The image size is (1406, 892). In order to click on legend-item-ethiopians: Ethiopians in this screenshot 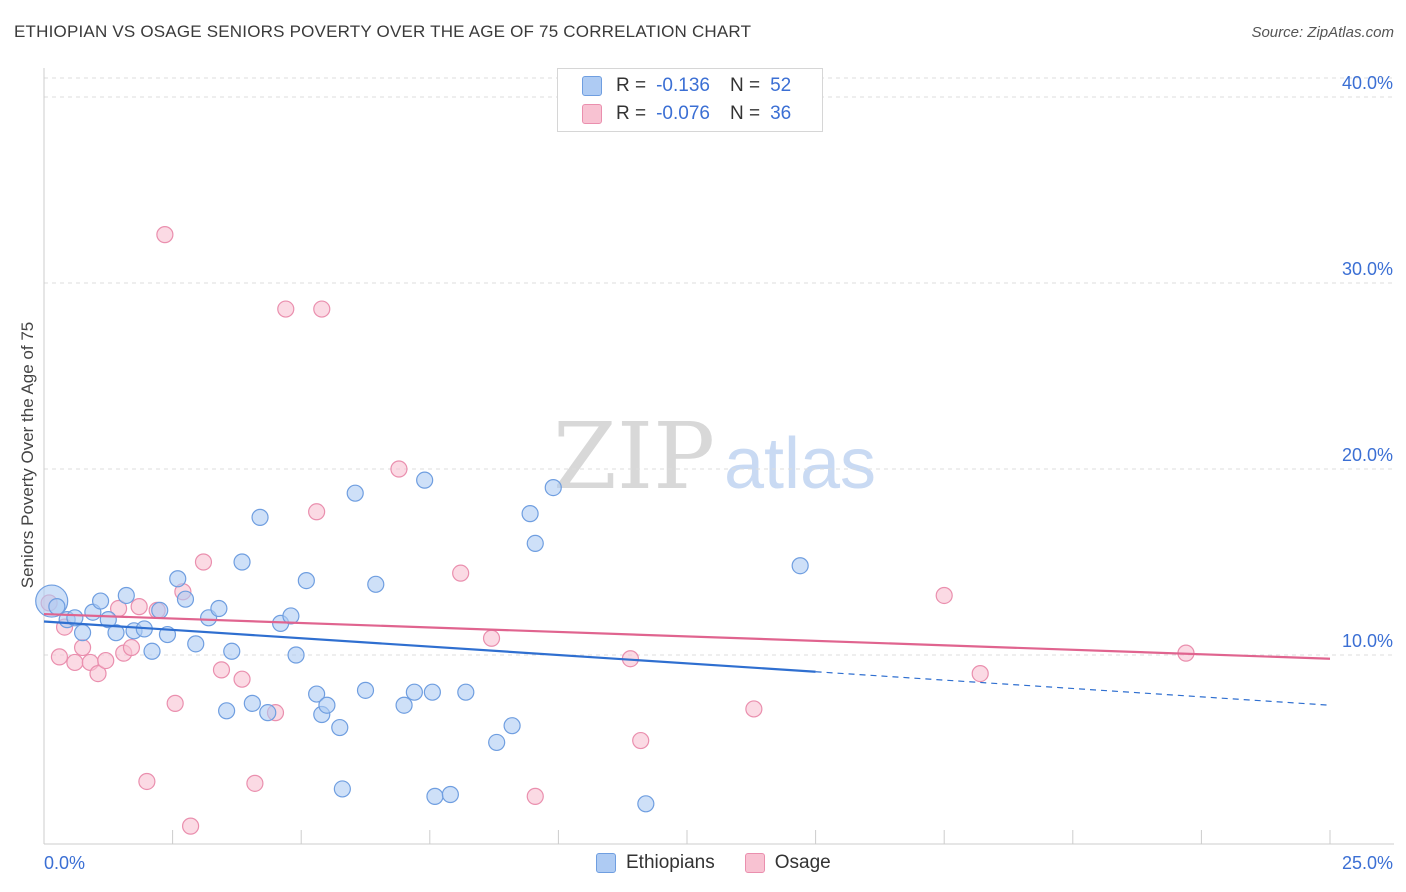, I will do `click(655, 863)`.